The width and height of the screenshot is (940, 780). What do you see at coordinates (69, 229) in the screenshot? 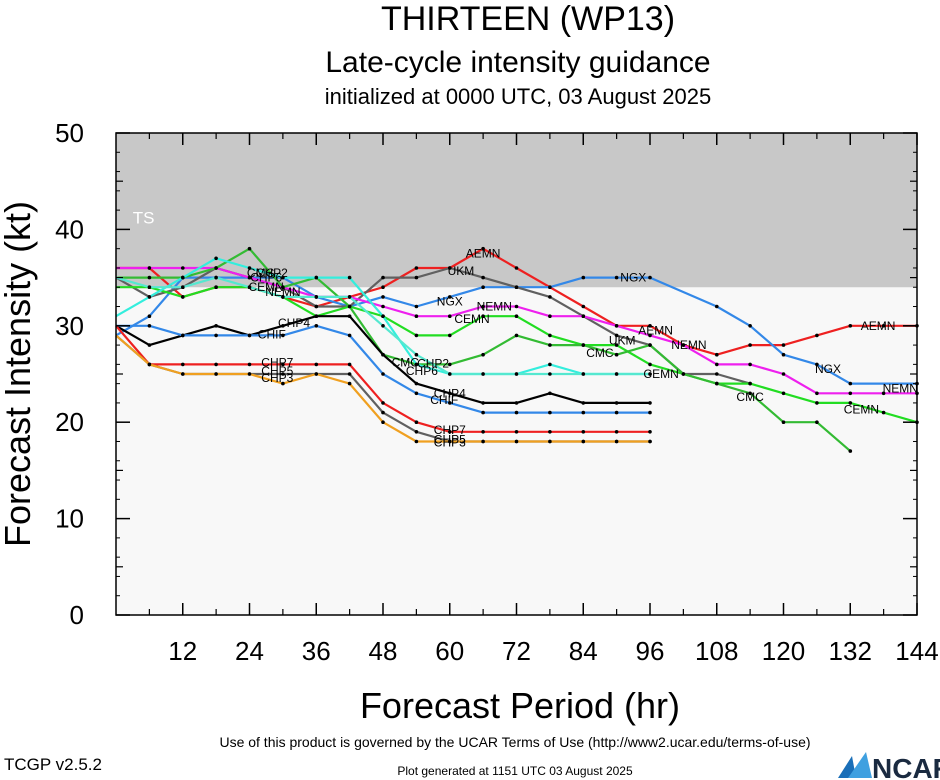
I see `y-tick-label: 40` at bounding box center [69, 229].